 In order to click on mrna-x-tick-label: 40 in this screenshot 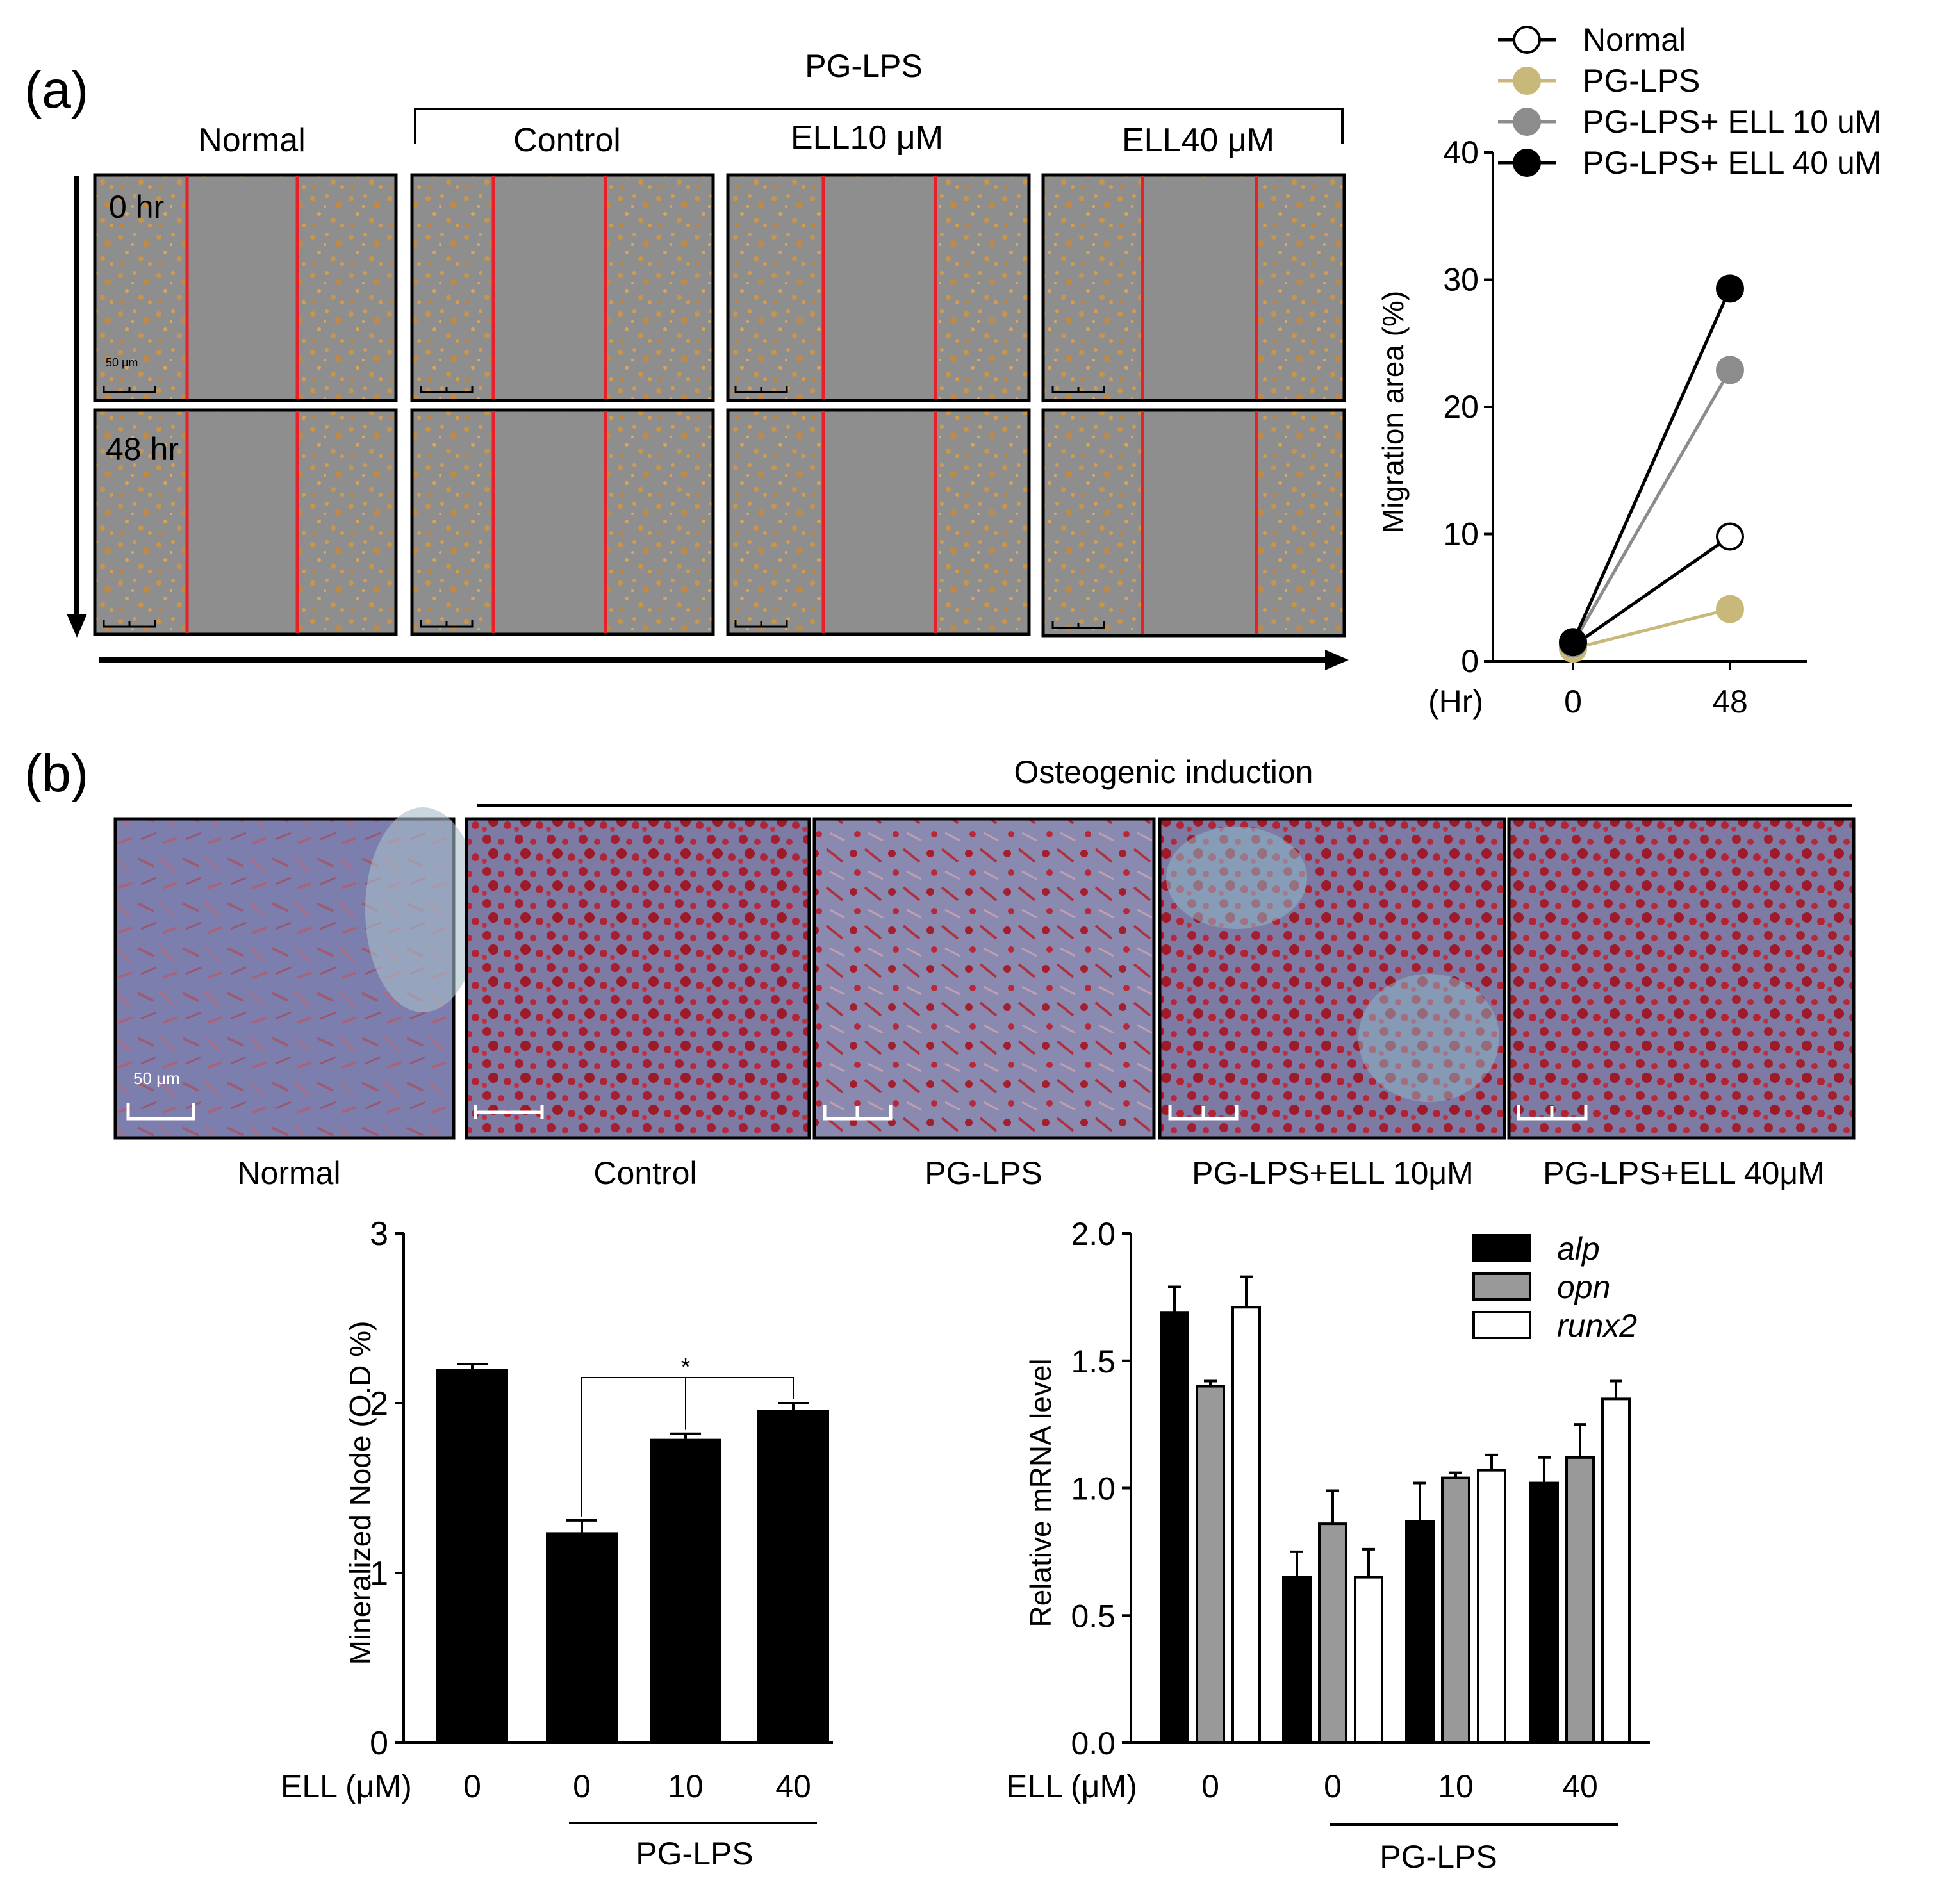, I will do `click(1580, 1786)`.